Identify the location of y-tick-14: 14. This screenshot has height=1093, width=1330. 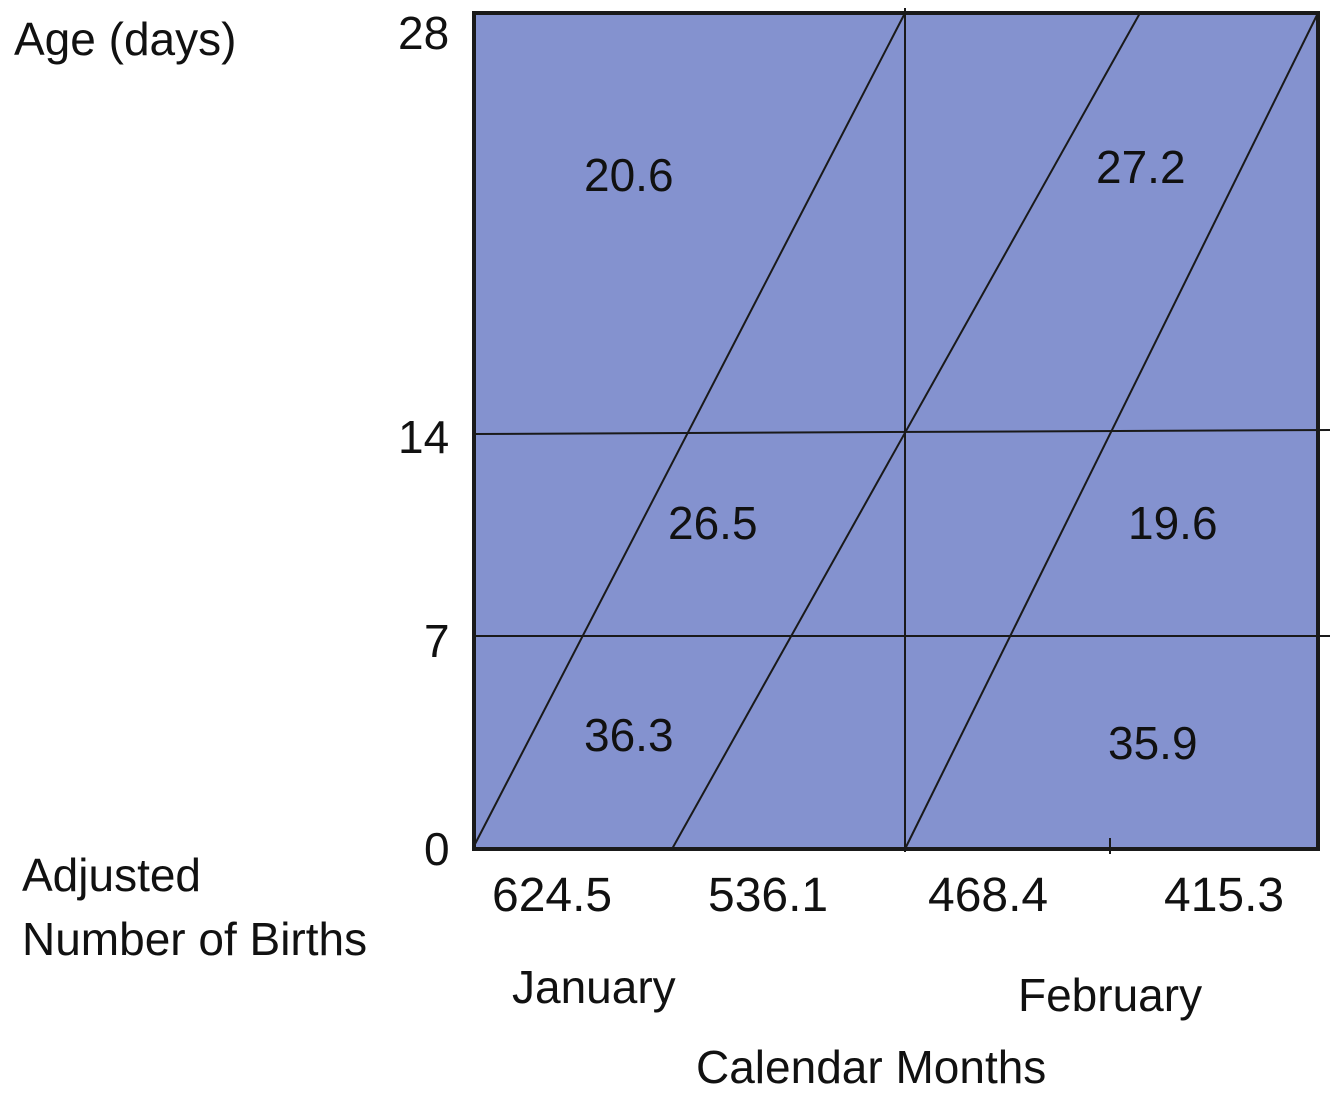
(424, 437).